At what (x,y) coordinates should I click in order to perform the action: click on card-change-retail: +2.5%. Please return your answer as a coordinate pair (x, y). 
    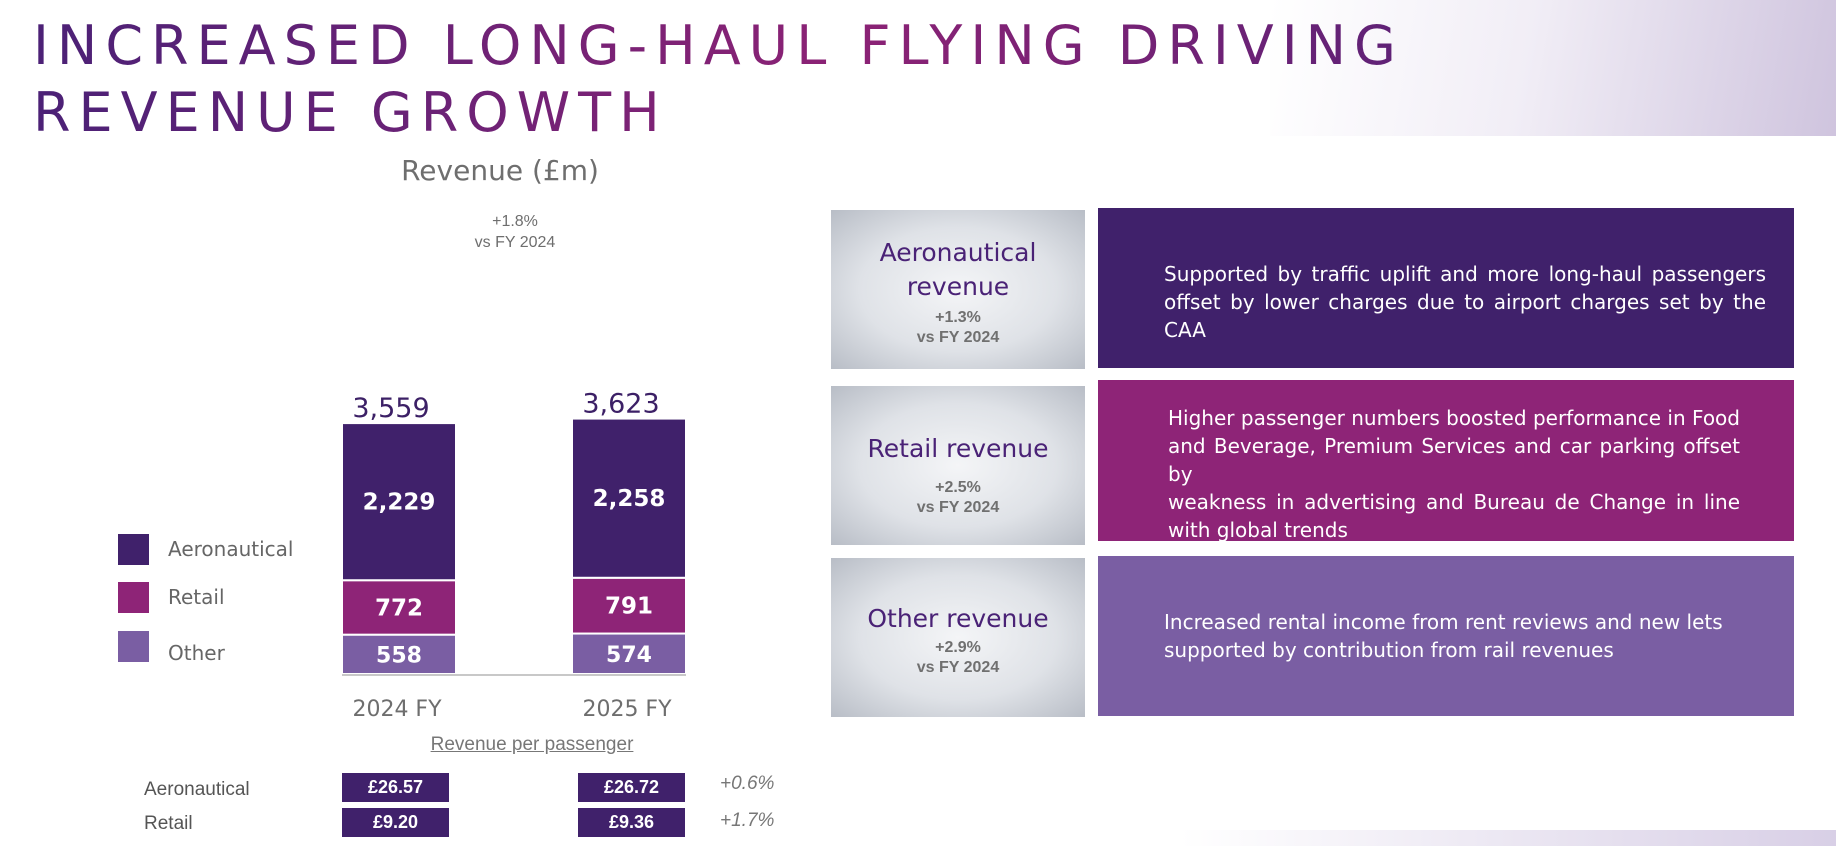
    Looking at the image, I should click on (958, 487).